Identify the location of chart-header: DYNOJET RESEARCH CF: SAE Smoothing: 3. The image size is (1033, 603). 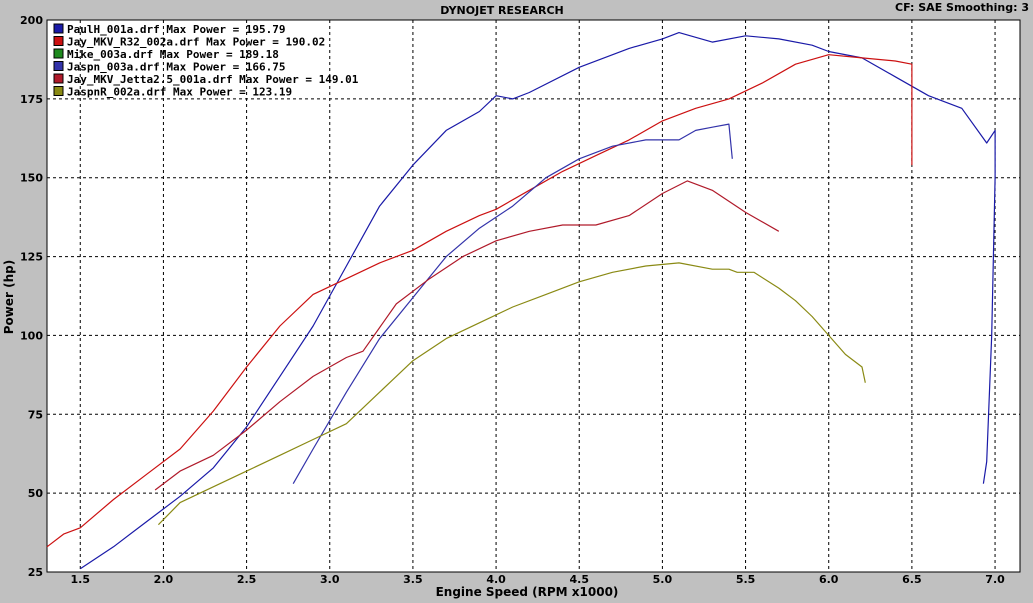
(734, 9).